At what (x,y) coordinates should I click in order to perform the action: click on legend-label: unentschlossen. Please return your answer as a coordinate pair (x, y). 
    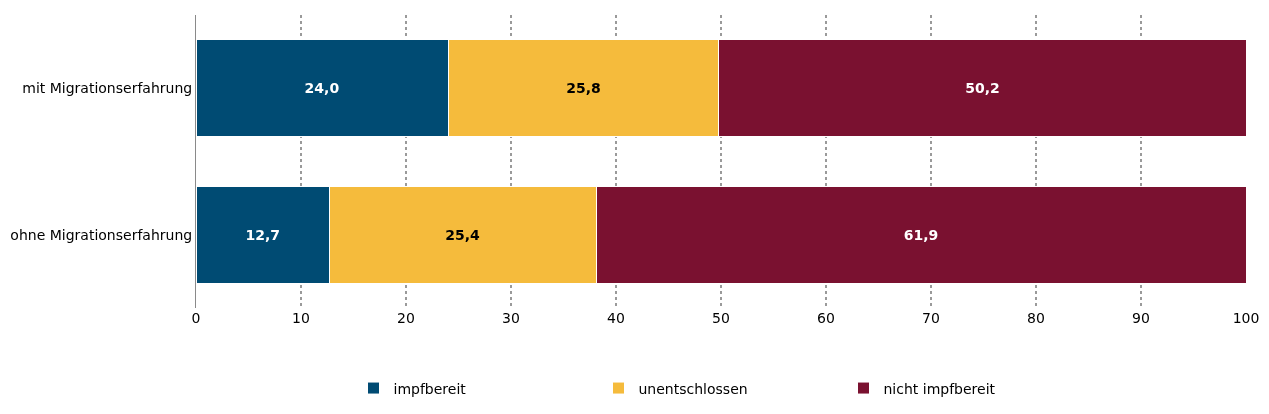
    Looking at the image, I should click on (693, 388).